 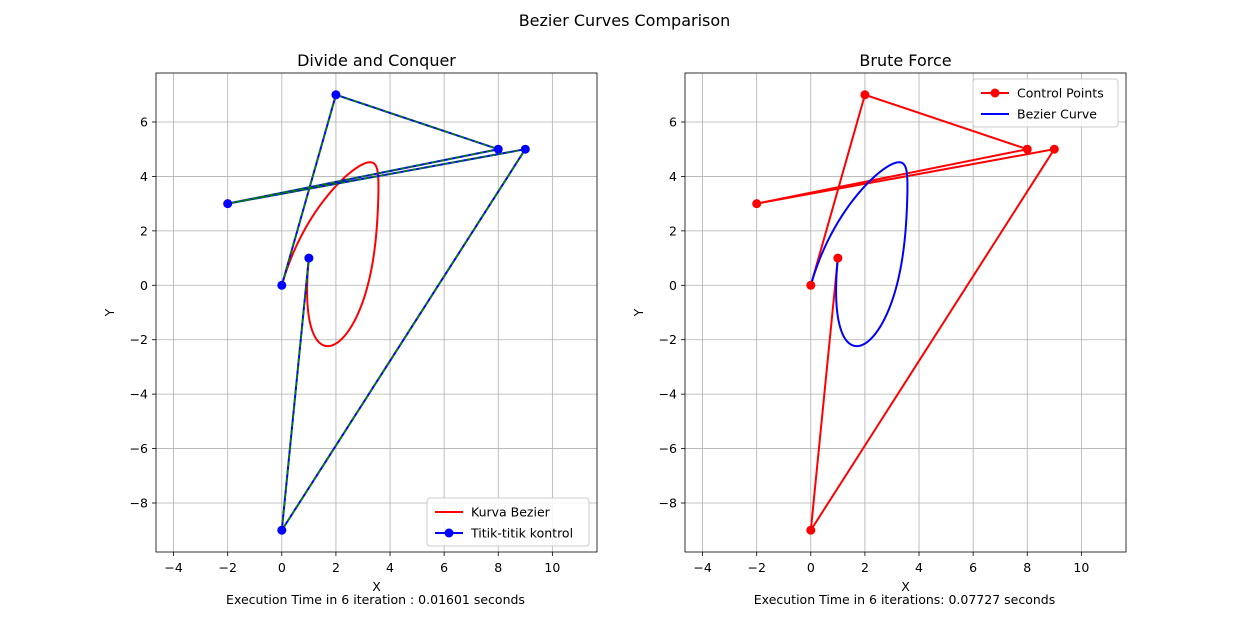 I want to click on legend-label: Bezier Curve, so click(x=1057, y=114).